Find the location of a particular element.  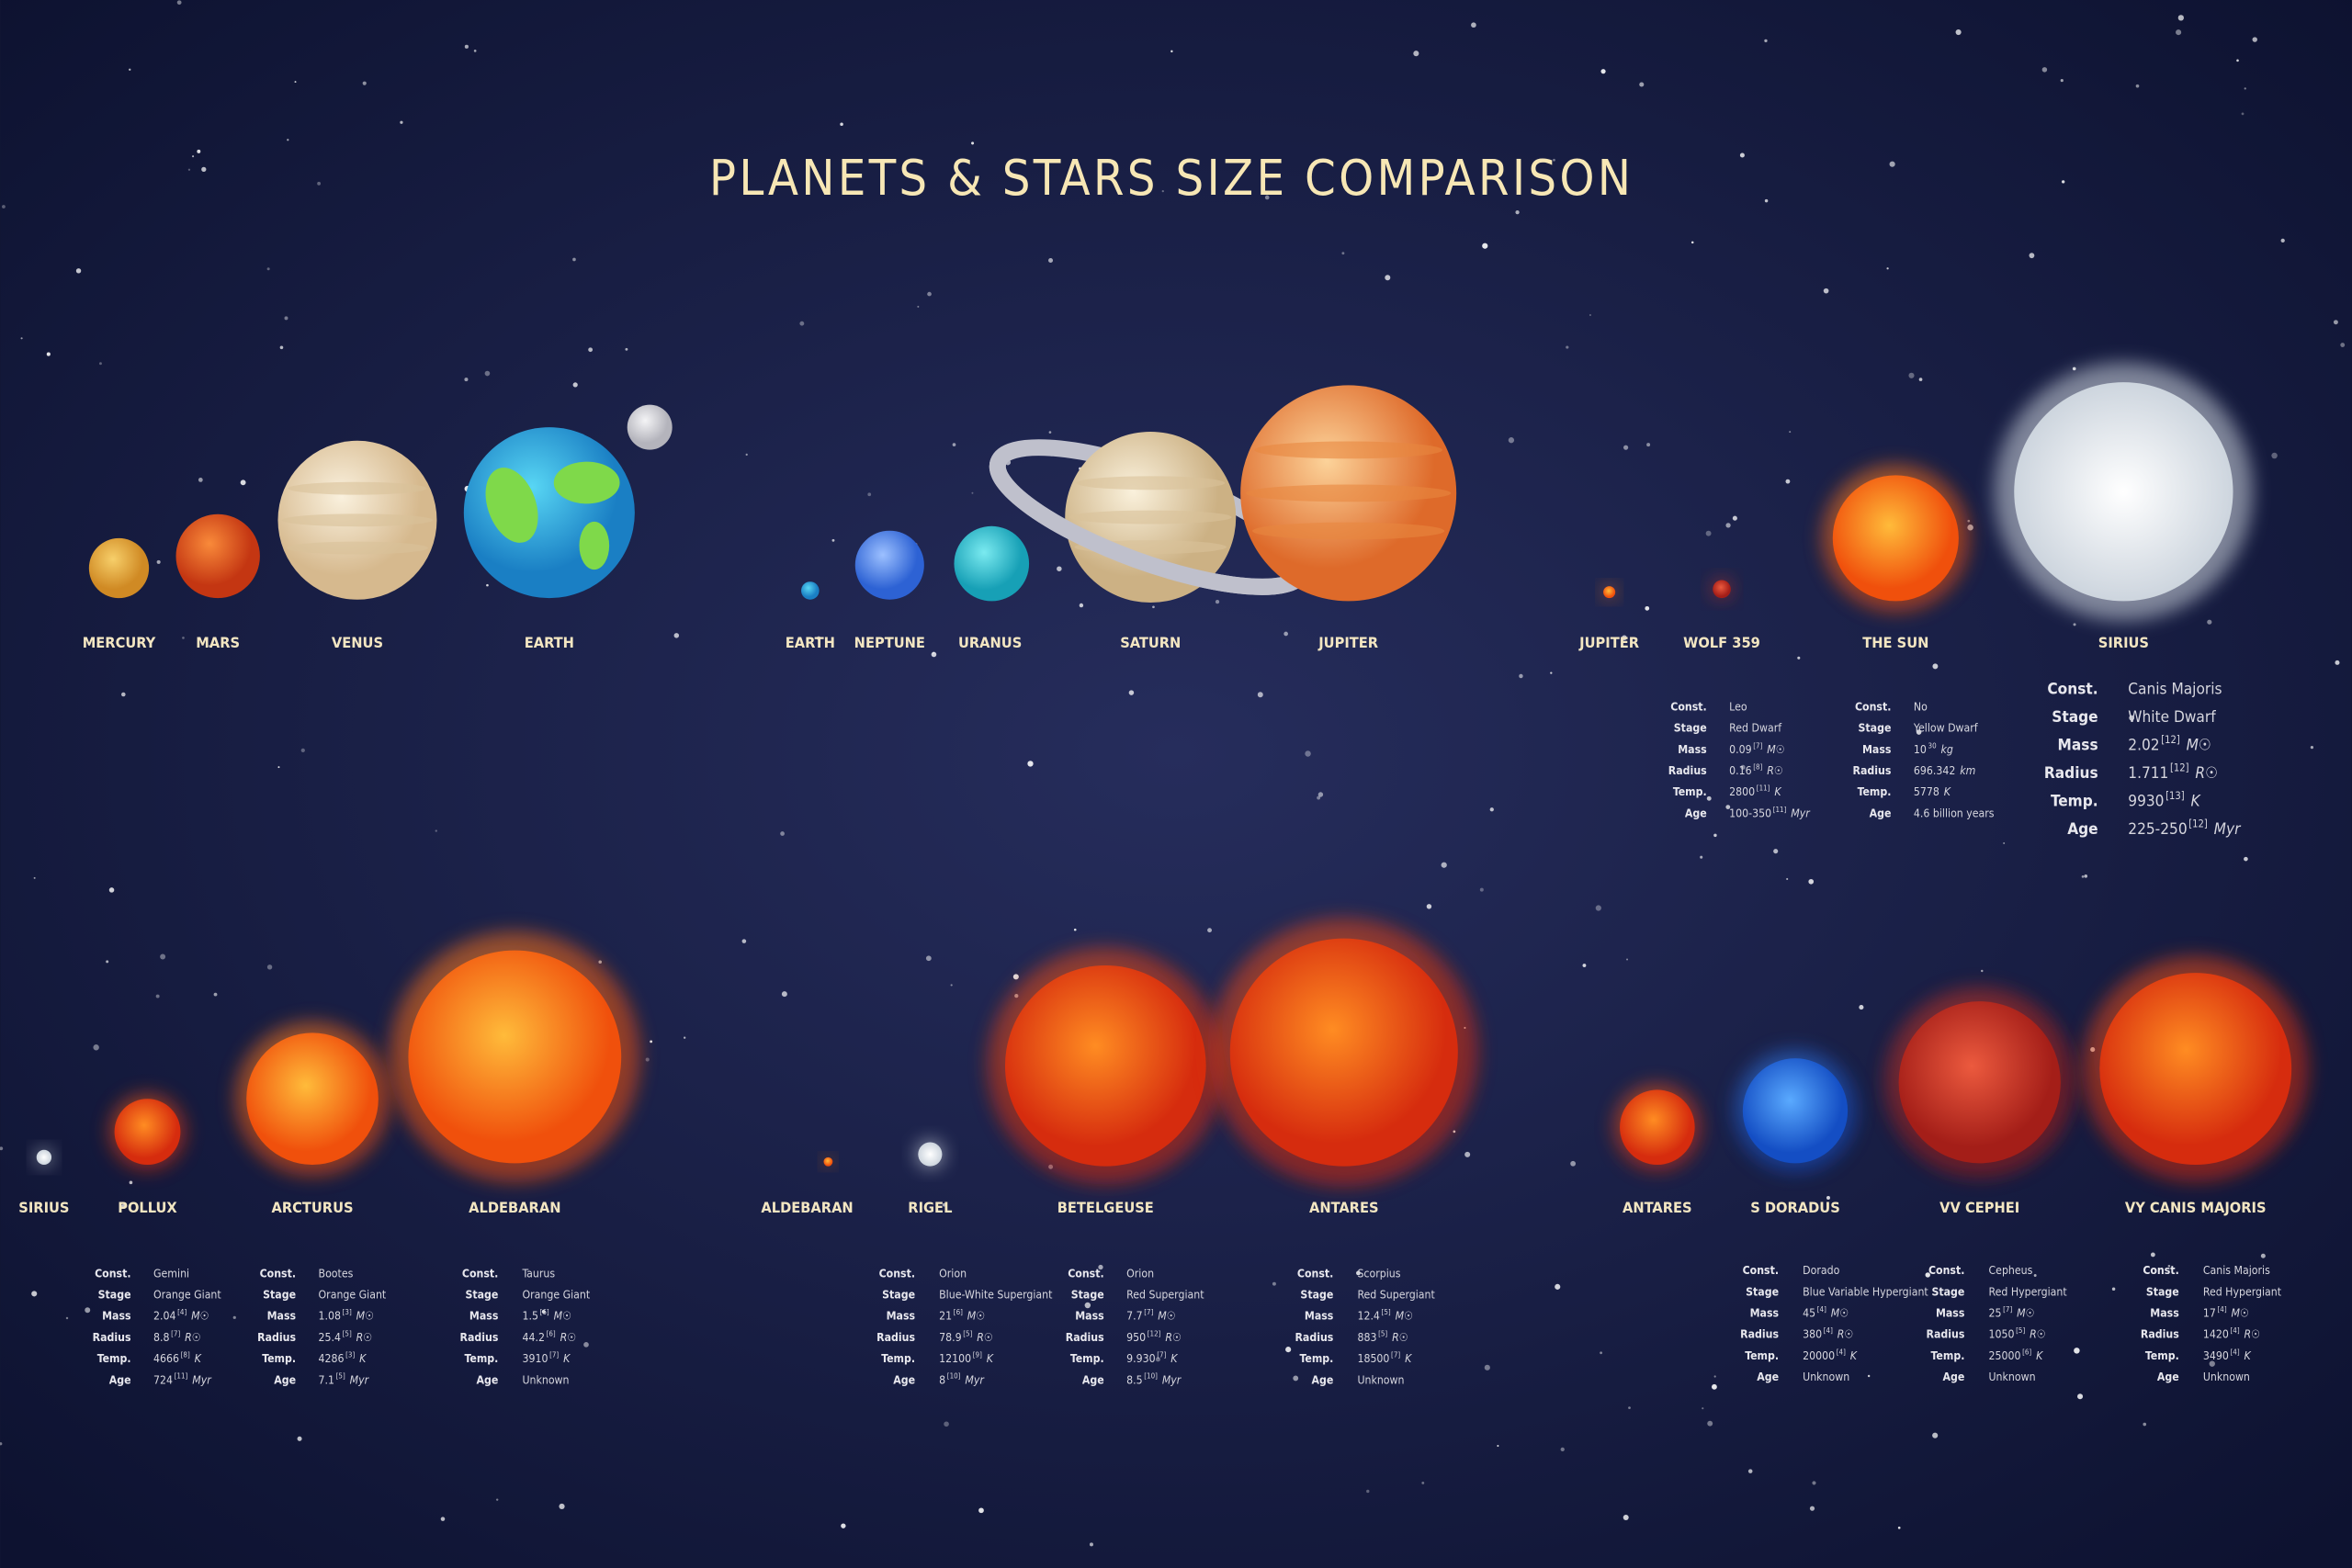

unit: km is located at coordinates (1967, 771).